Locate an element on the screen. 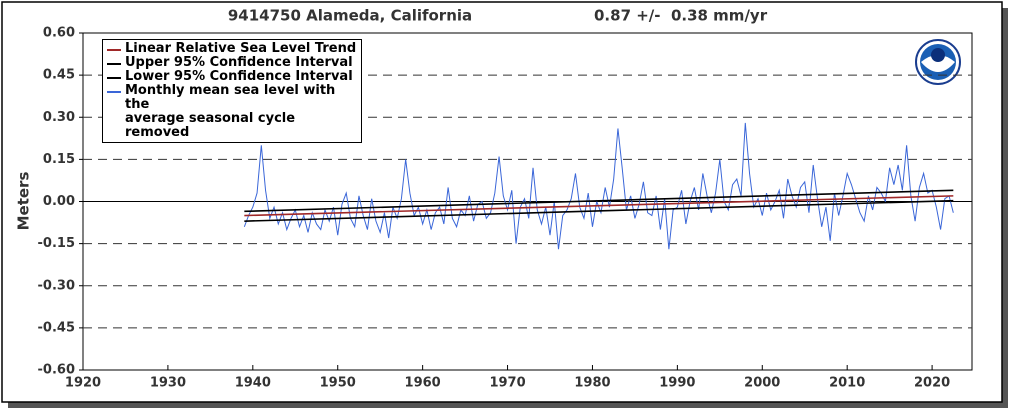 This screenshot has height=412, width=1012. x-tick-label: 1930 is located at coordinates (168, 383).